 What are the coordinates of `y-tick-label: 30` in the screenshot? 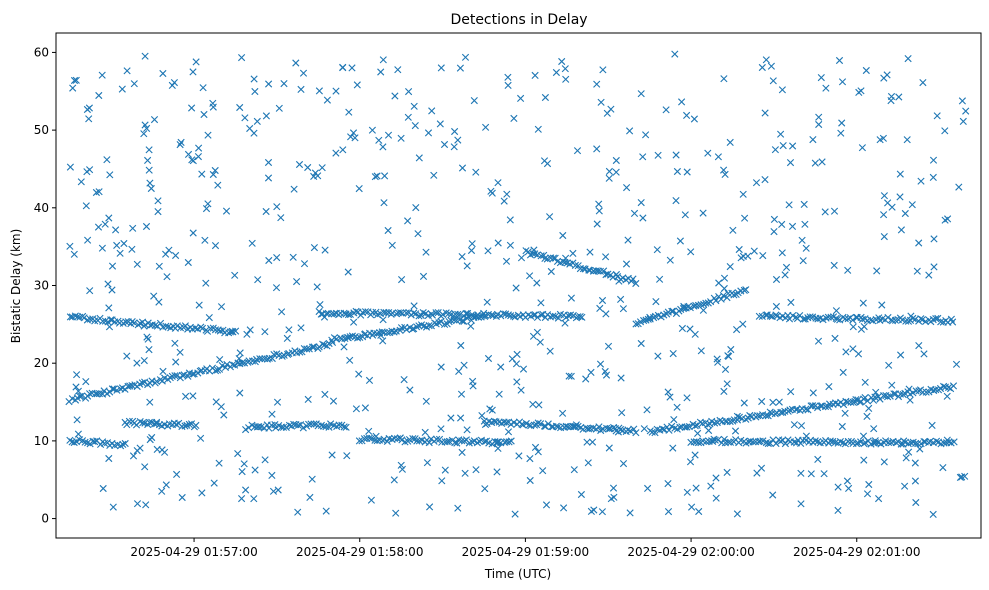 It's located at (41, 286).